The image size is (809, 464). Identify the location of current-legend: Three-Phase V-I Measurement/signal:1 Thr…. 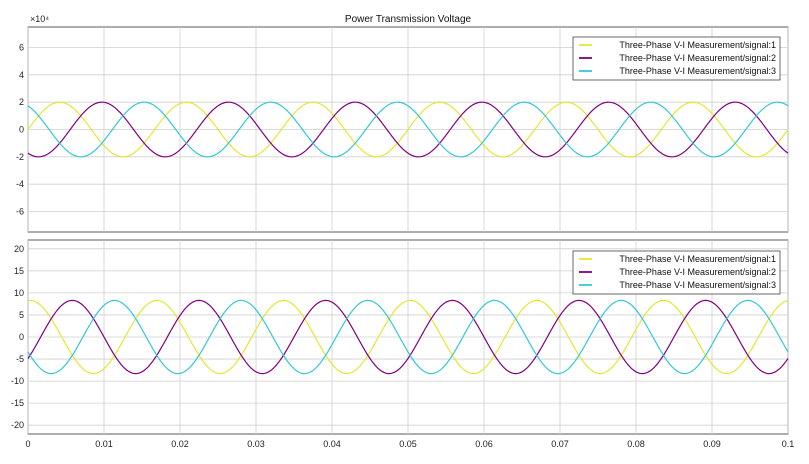
(676, 272).